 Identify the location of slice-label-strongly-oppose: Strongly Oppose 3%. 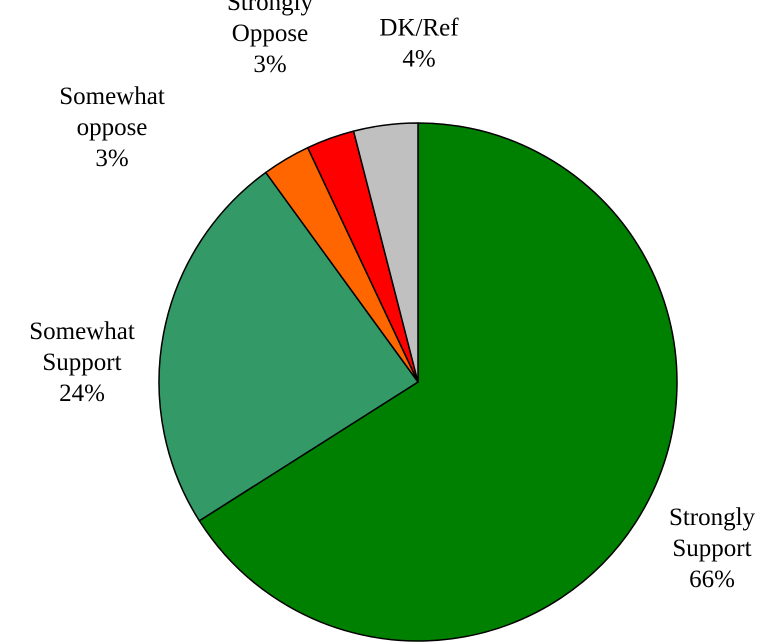
(270, 39).